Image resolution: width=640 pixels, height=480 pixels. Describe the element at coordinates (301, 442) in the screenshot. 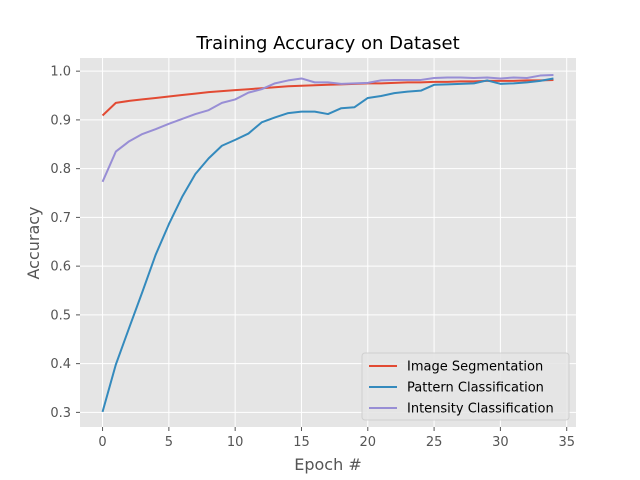

I see `x-tick-label: 15` at that location.